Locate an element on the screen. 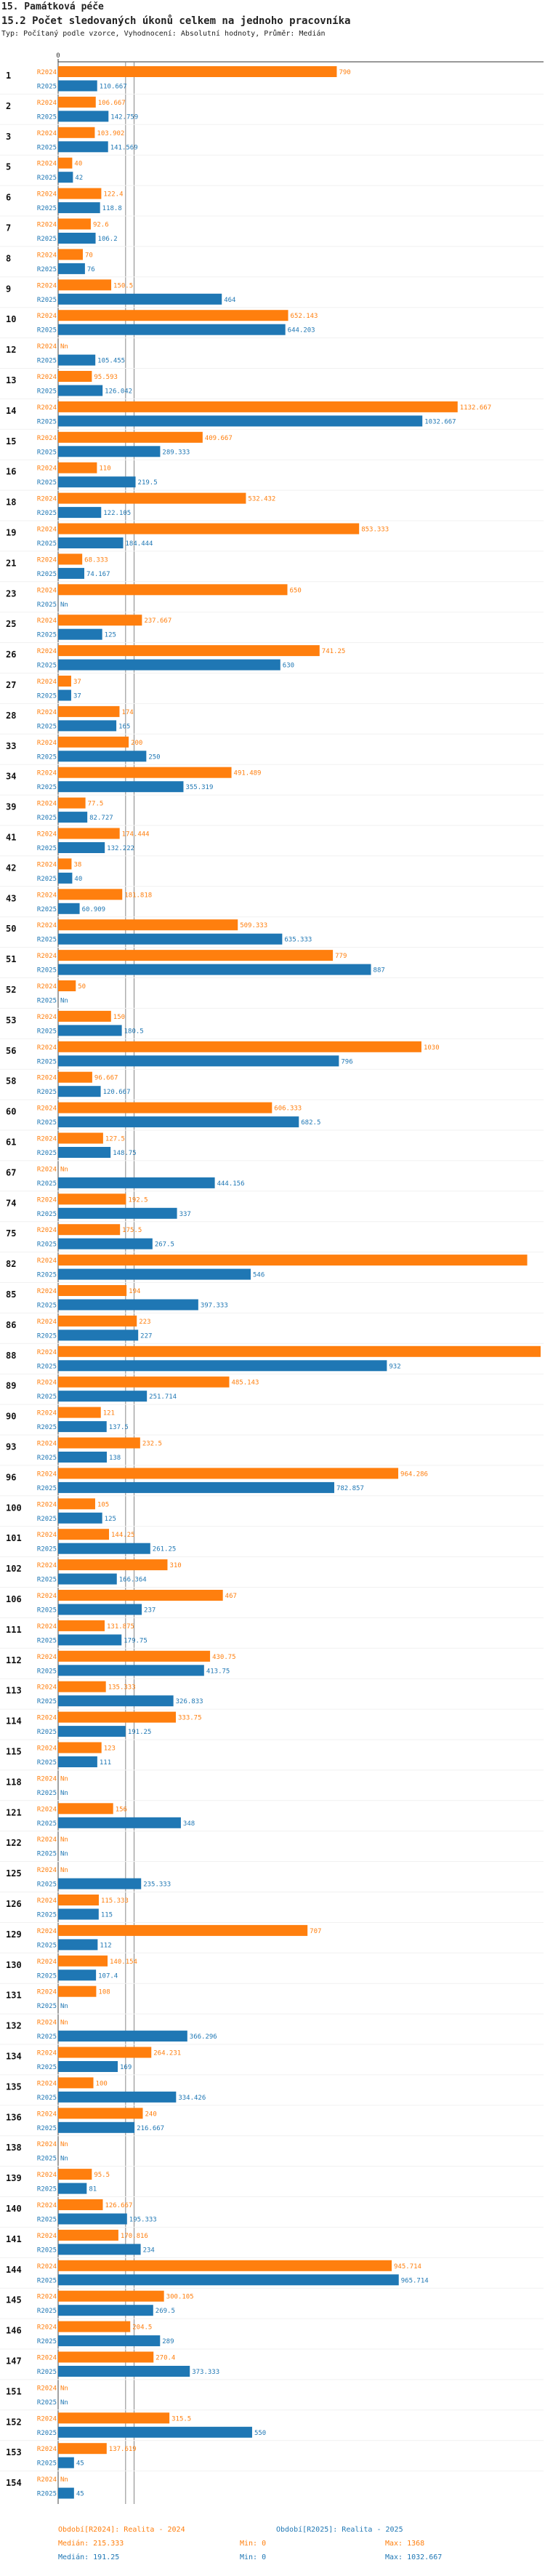 The width and height of the screenshot is (545, 2576). value-label: 373.333 is located at coordinates (205, 2372).